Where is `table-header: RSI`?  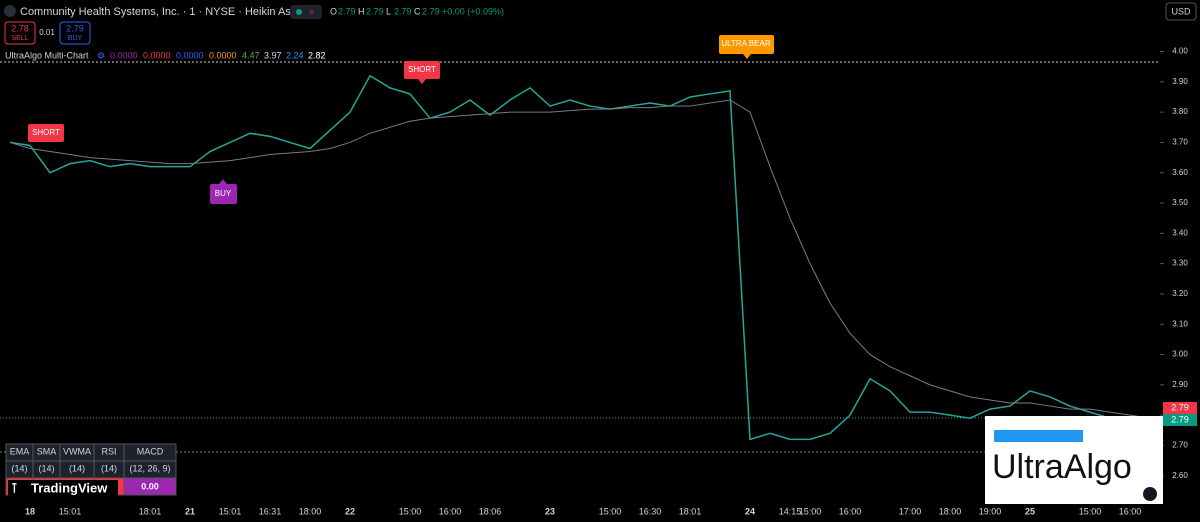
table-header: RSI is located at coordinates (108, 451).